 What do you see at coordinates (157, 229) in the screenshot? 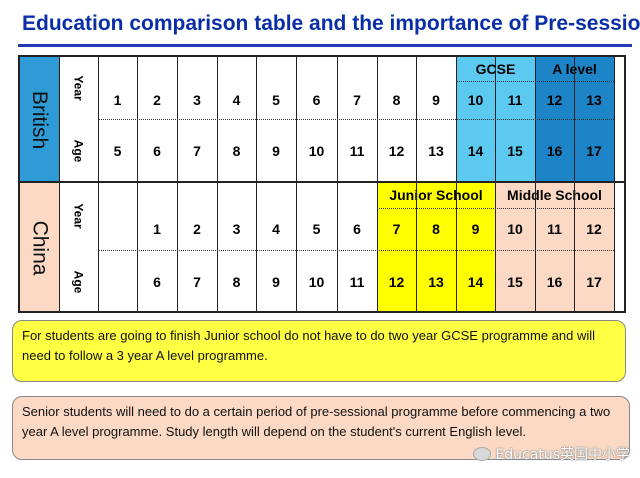
I see `china-year-cell: 1` at bounding box center [157, 229].